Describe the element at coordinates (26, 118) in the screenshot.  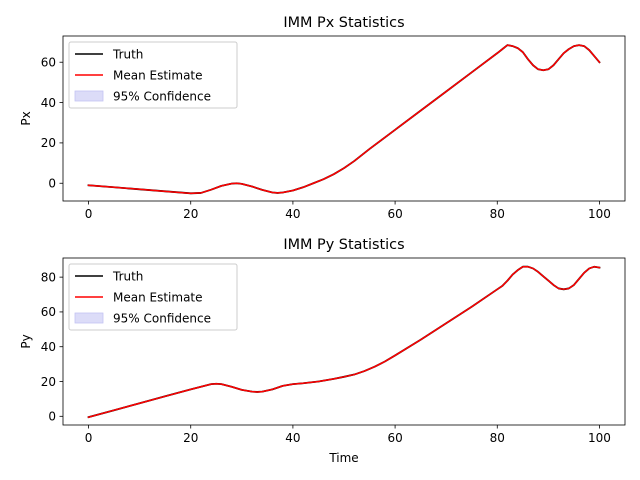
I see `y-axis-label: Px` at that location.